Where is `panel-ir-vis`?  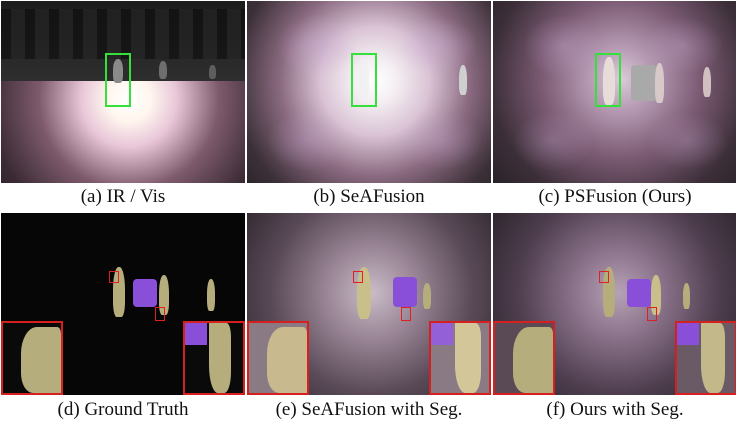 panel-ir-vis is located at coordinates (123, 92).